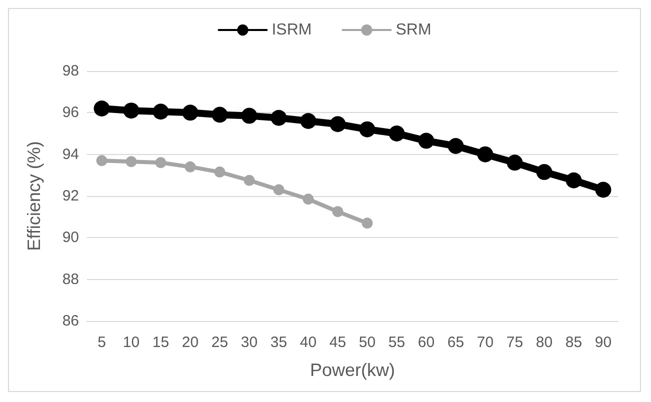  What do you see at coordinates (161, 342) in the screenshot?
I see `x-tick-label: 15` at bounding box center [161, 342].